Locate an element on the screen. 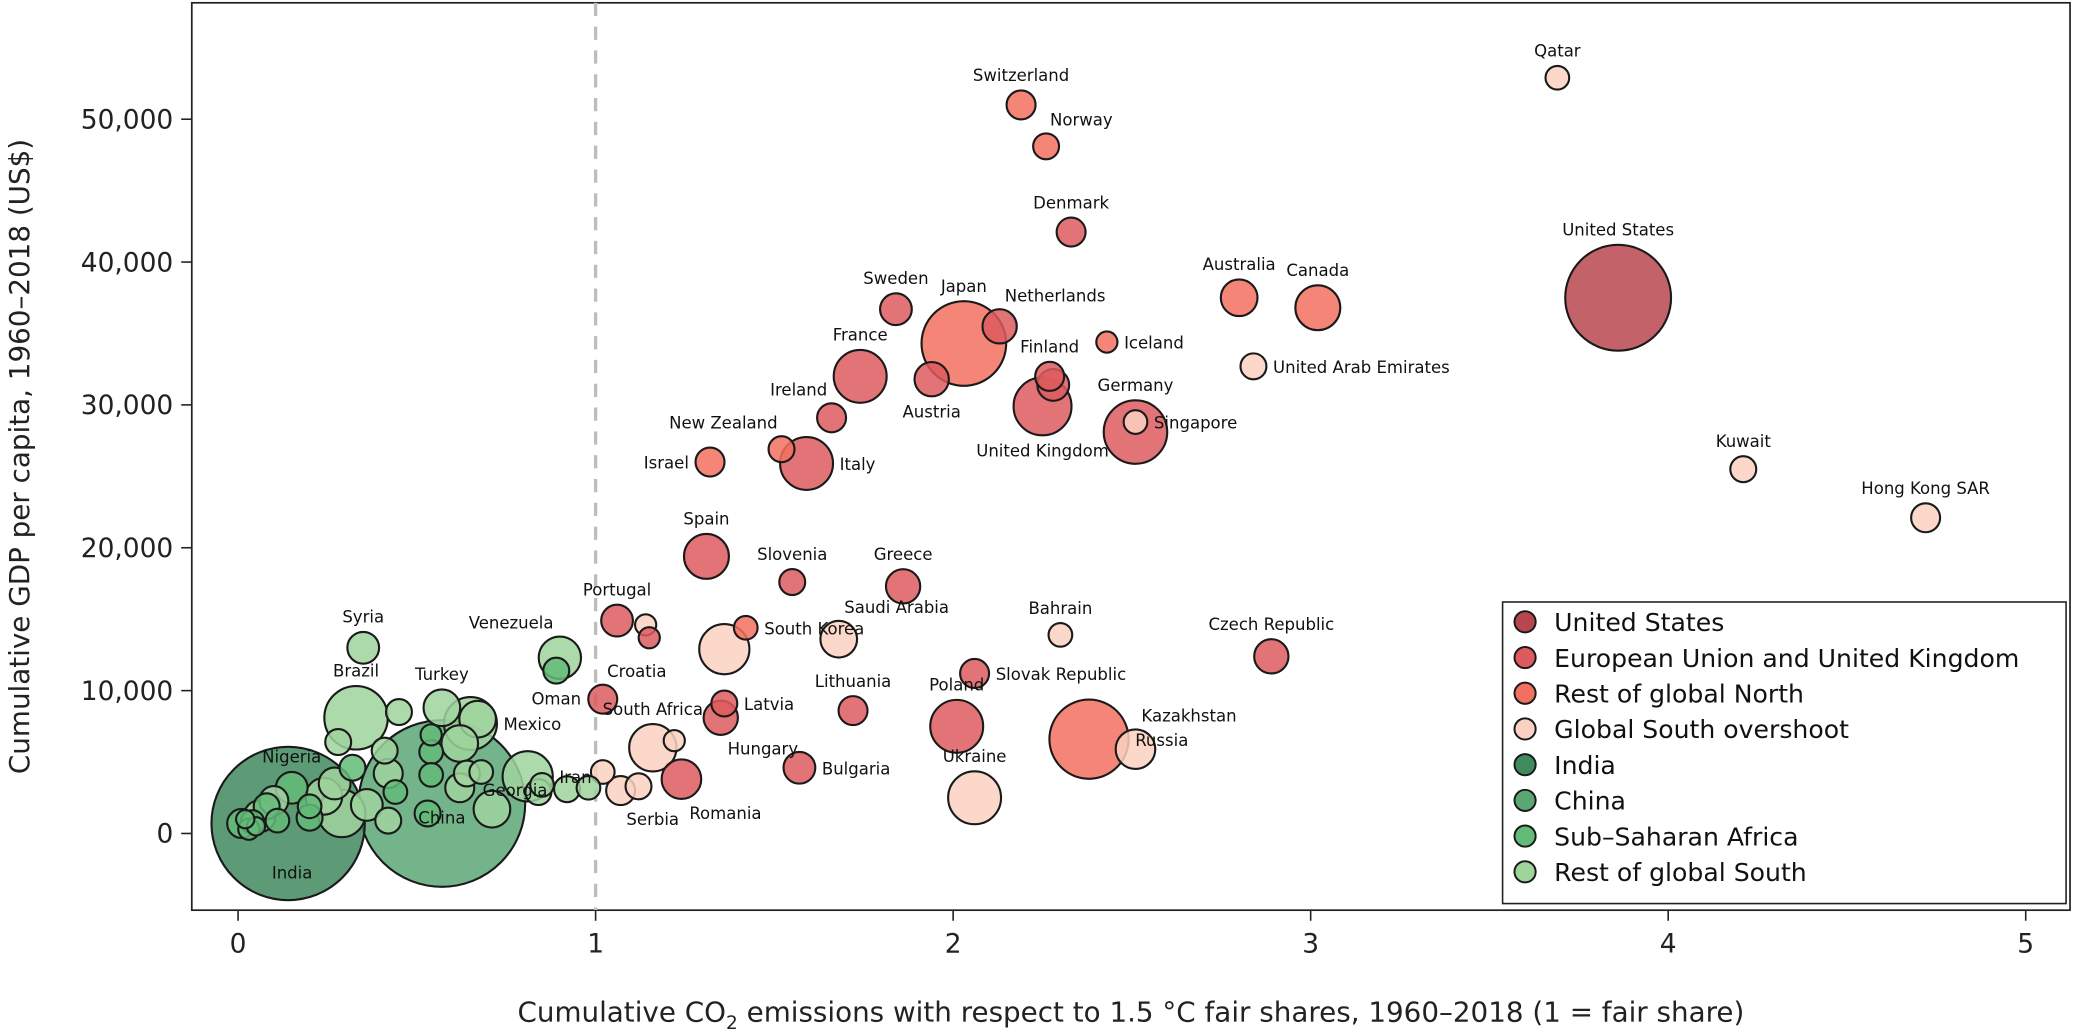  point-label: Bulgaria is located at coordinates (856, 768).